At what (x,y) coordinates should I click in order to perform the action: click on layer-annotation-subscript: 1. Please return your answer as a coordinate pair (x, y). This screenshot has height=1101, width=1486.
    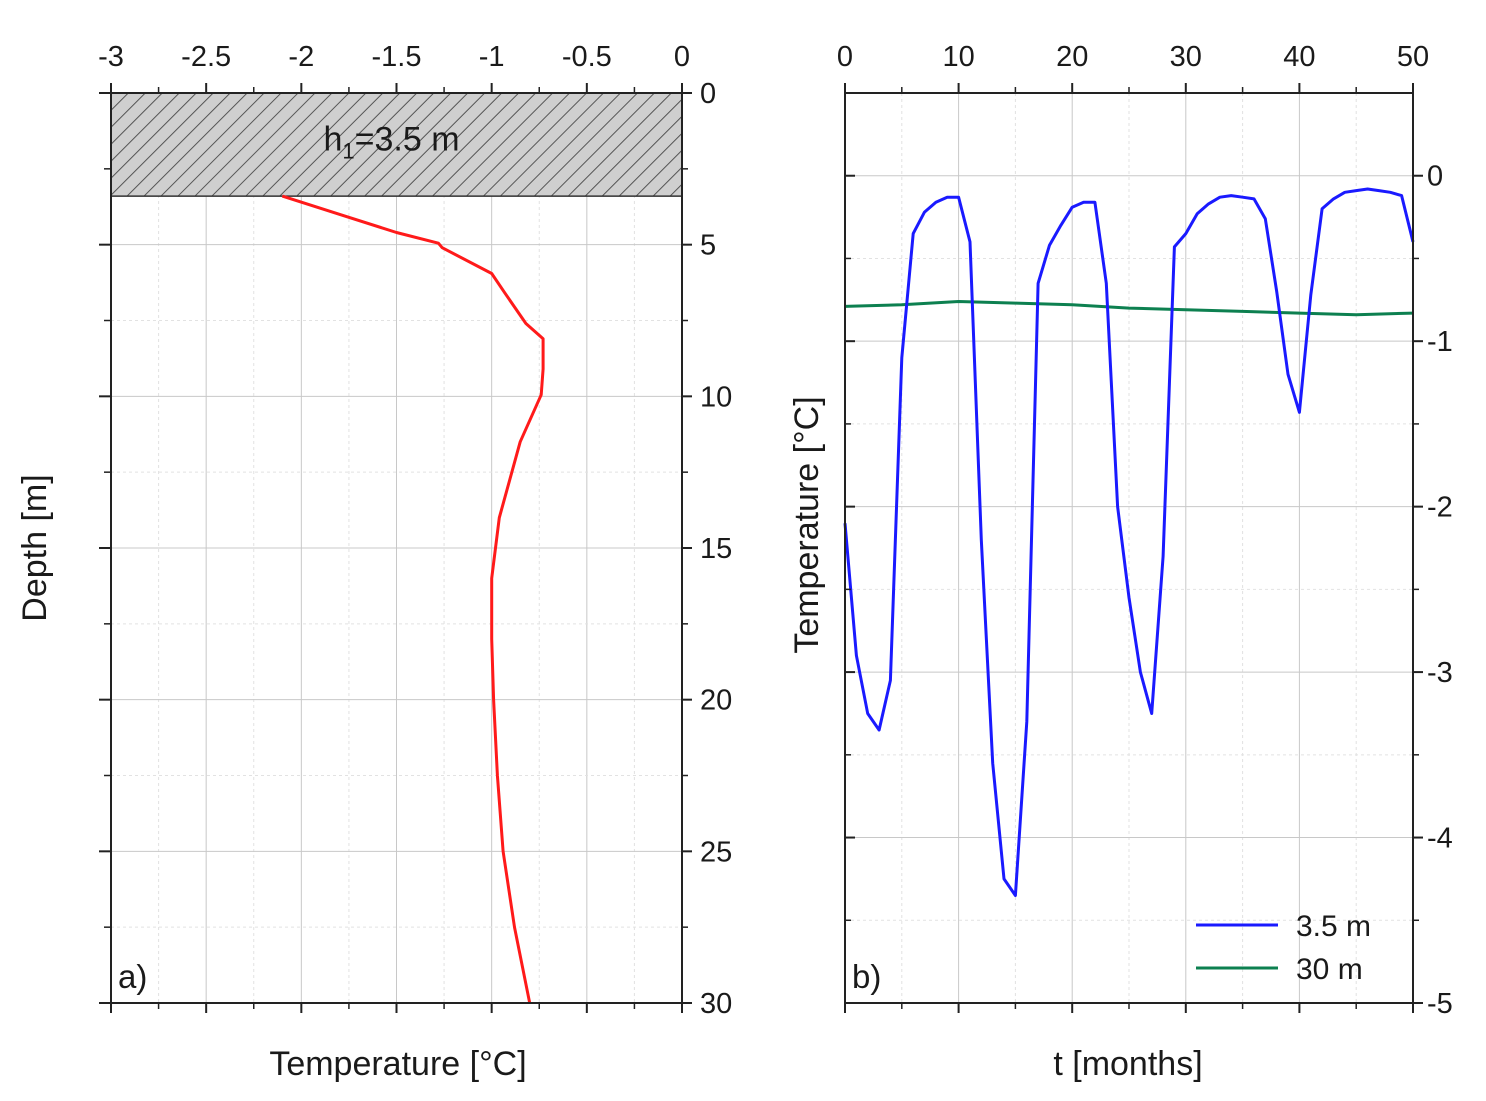
    Looking at the image, I should click on (348, 151).